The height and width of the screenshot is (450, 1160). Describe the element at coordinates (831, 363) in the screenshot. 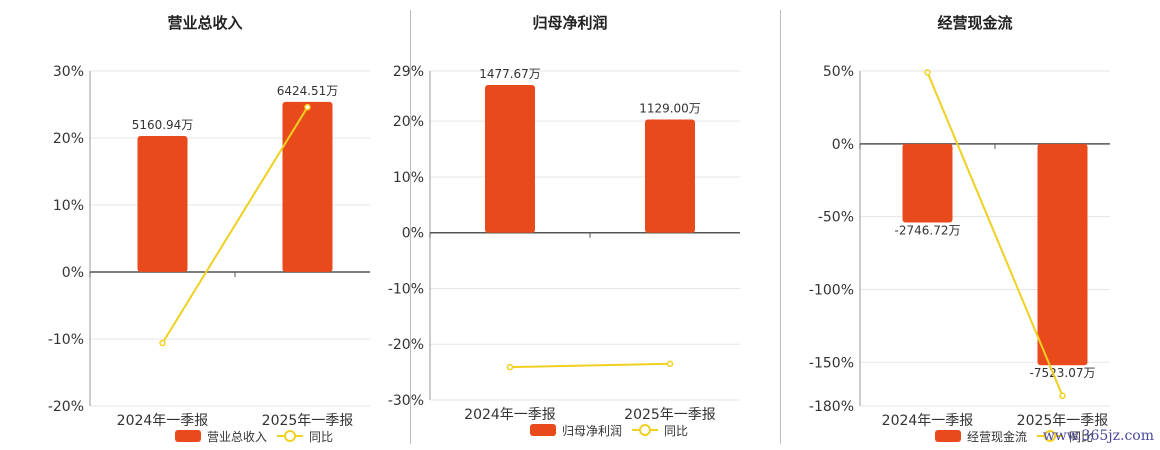

I see `y-tick-label: -150%` at that location.